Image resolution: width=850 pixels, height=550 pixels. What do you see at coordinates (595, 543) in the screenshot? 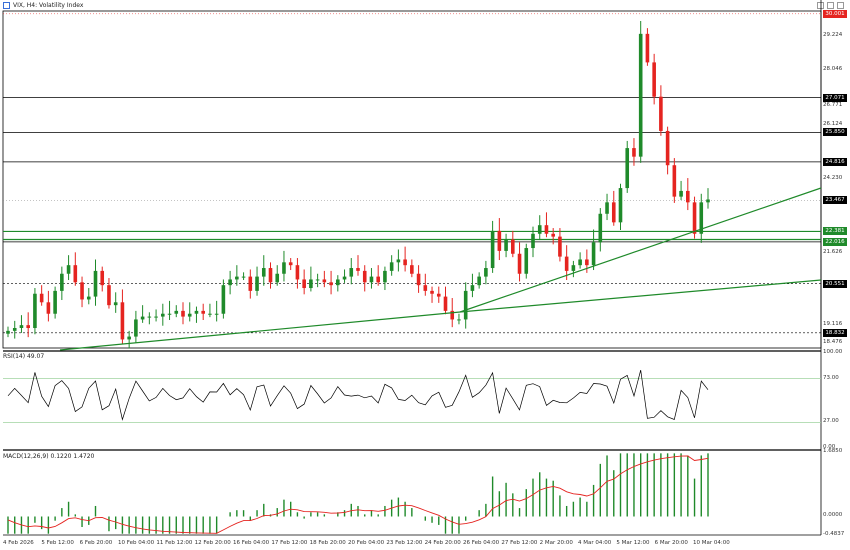
I see `time-axis-label: 4 Mar 04:00` at bounding box center [595, 543].